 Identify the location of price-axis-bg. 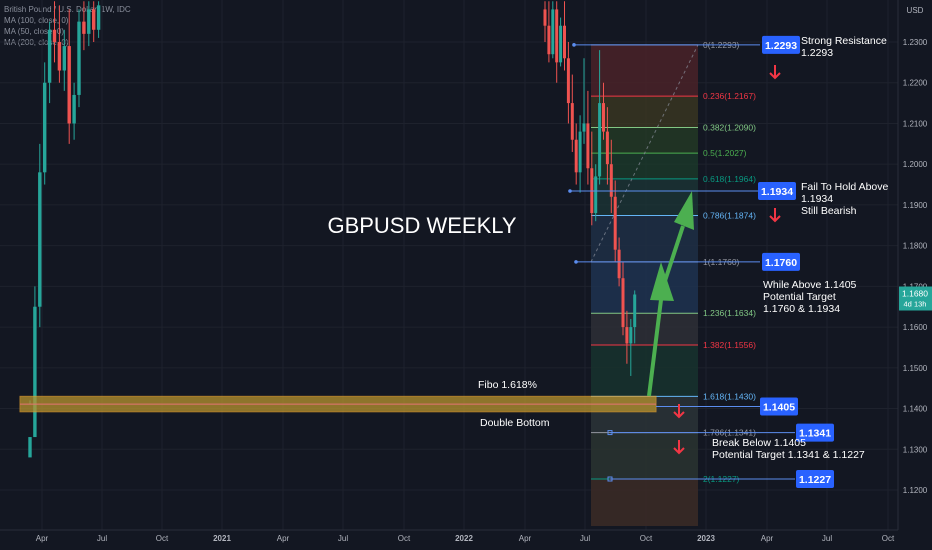
(915, 275).